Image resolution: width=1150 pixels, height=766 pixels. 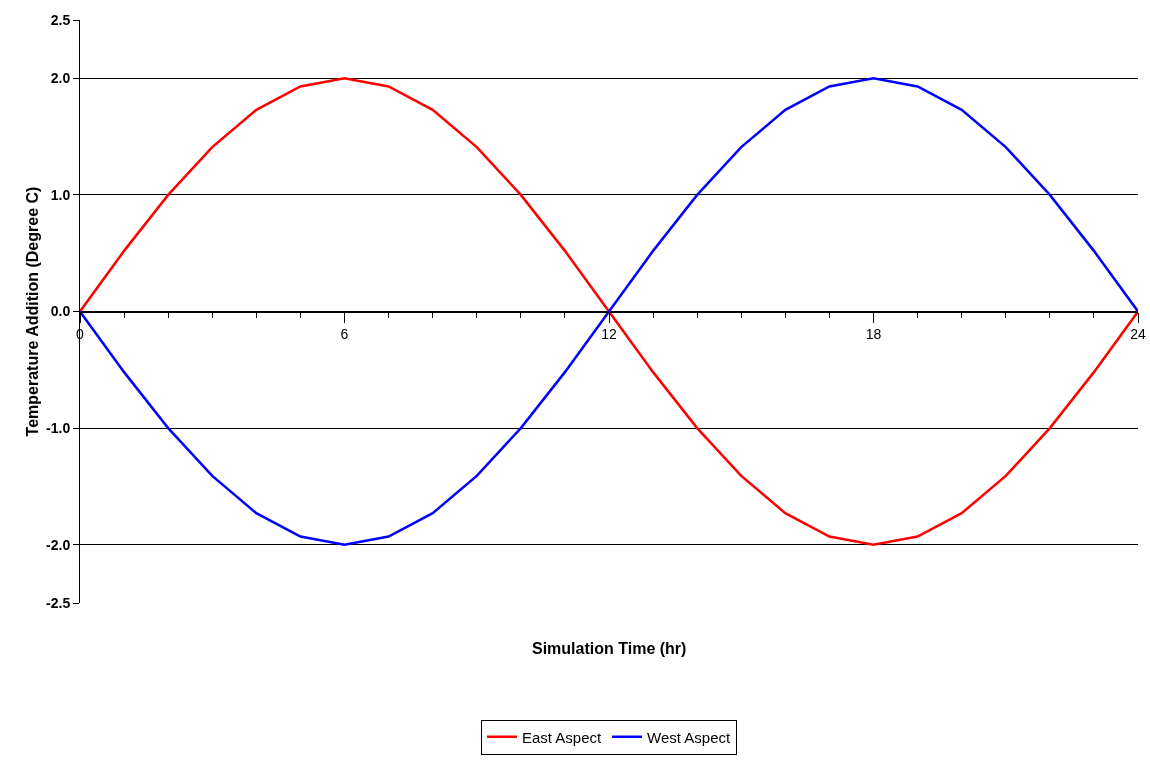 I want to click on y-tick-label: -2.0, so click(x=58, y=544).